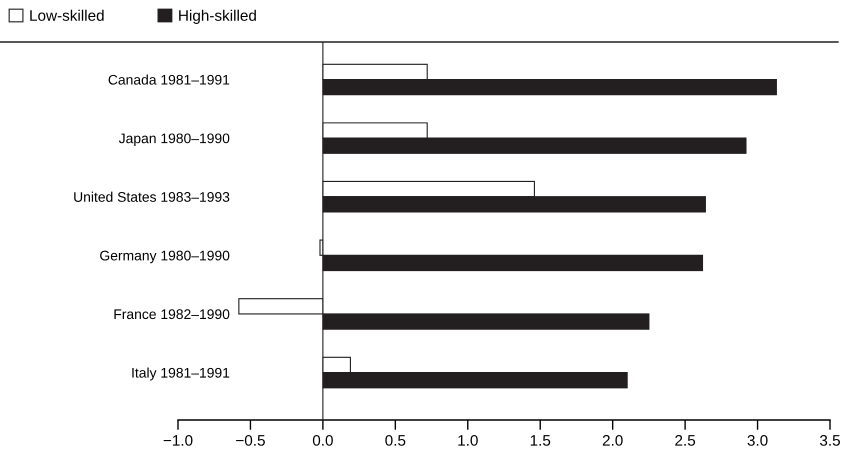  I want to click on y-tick-label: France 1982–1990, so click(172, 314).